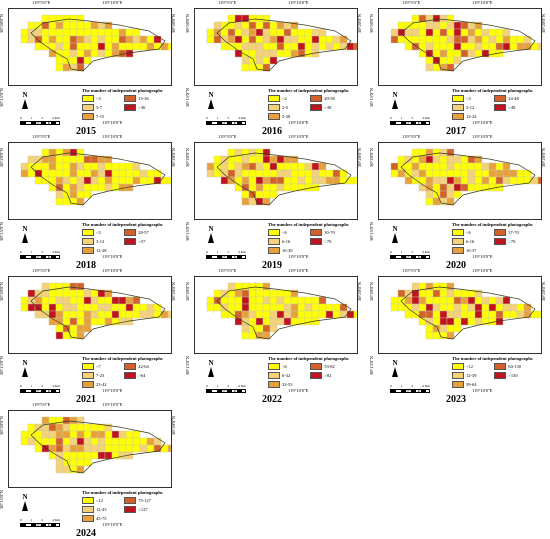 This screenshot has height=539, width=550. What do you see at coordinates (281, 43) in the screenshot?
I see `grid-map` at bounding box center [281, 43].